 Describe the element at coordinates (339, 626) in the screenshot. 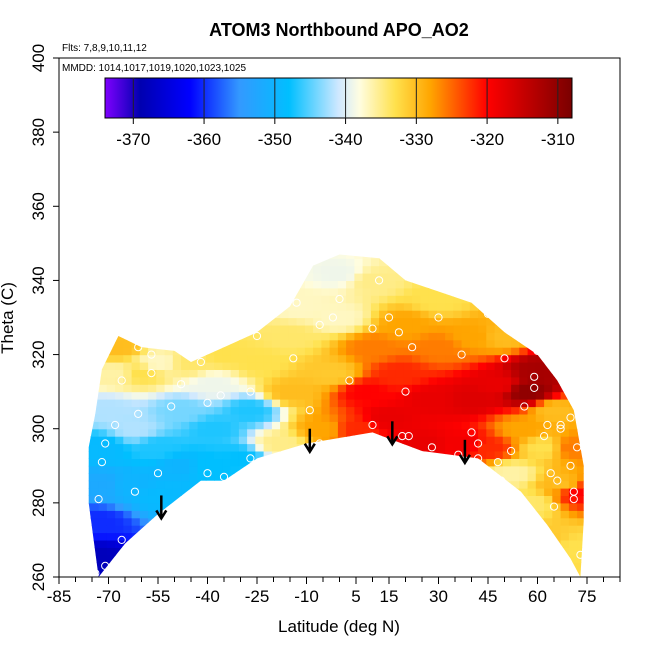

I see `x-axis-label: Latitude (deg N)` at that location.